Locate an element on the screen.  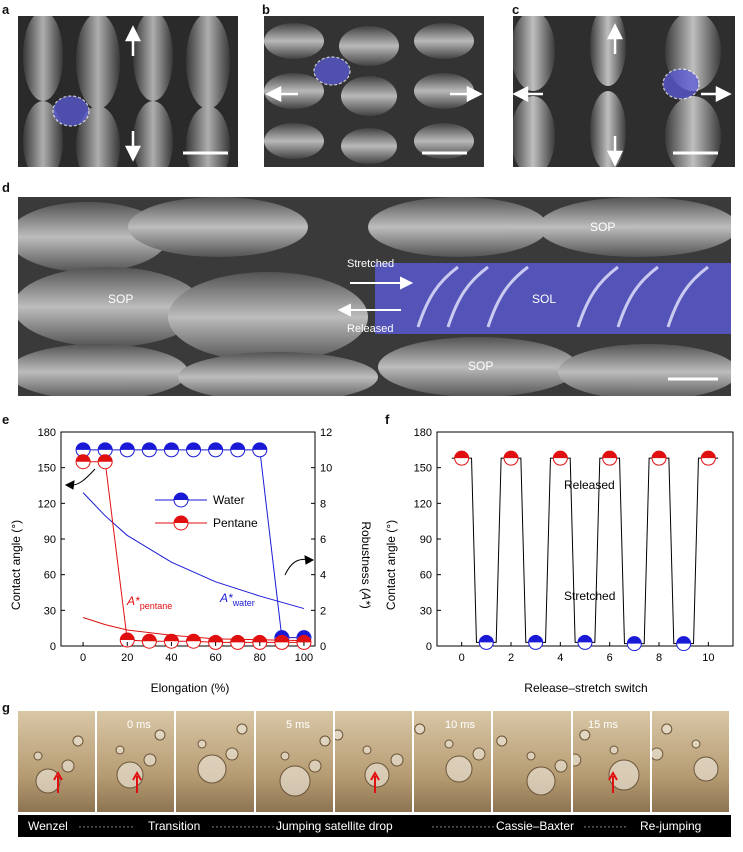
y2-tick-label: 12 is located at coordinates (326, 433).